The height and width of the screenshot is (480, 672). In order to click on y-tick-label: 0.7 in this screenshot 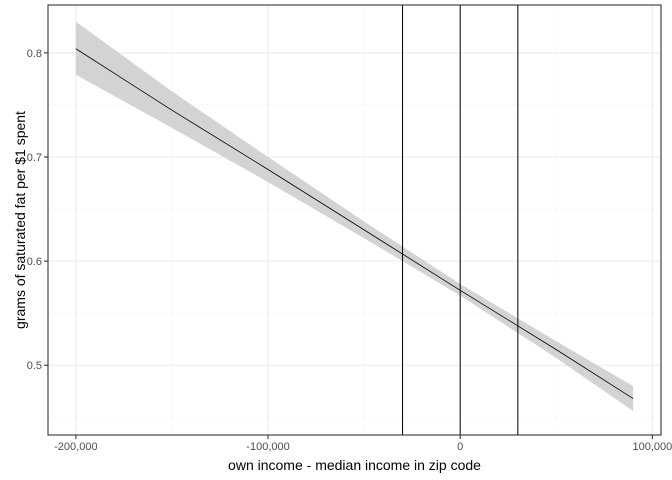, I will do `click(34, 158)`.